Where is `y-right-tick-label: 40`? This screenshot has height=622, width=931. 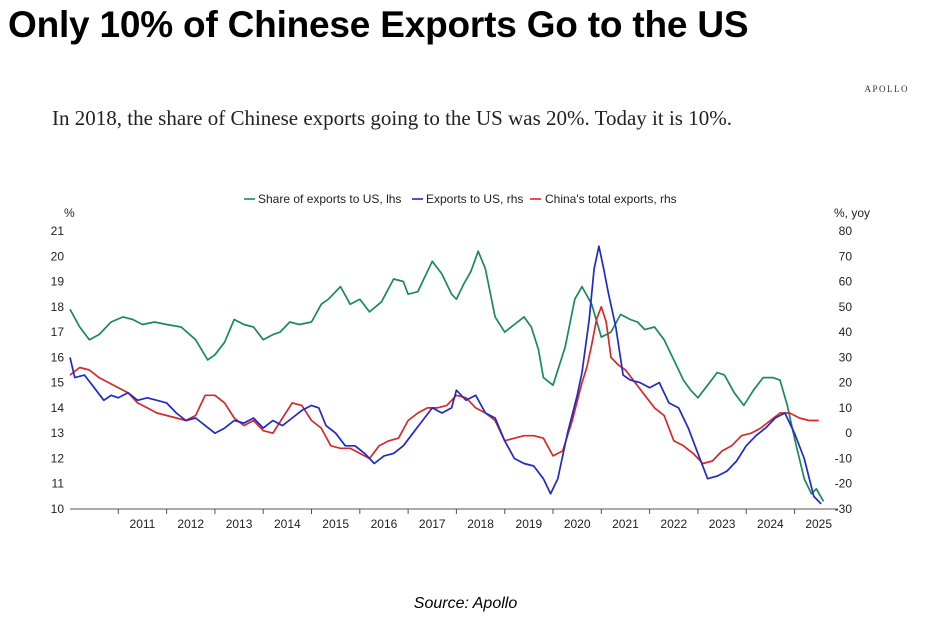
y-right-tick-label: 40 is located at coordinates (846, 332).